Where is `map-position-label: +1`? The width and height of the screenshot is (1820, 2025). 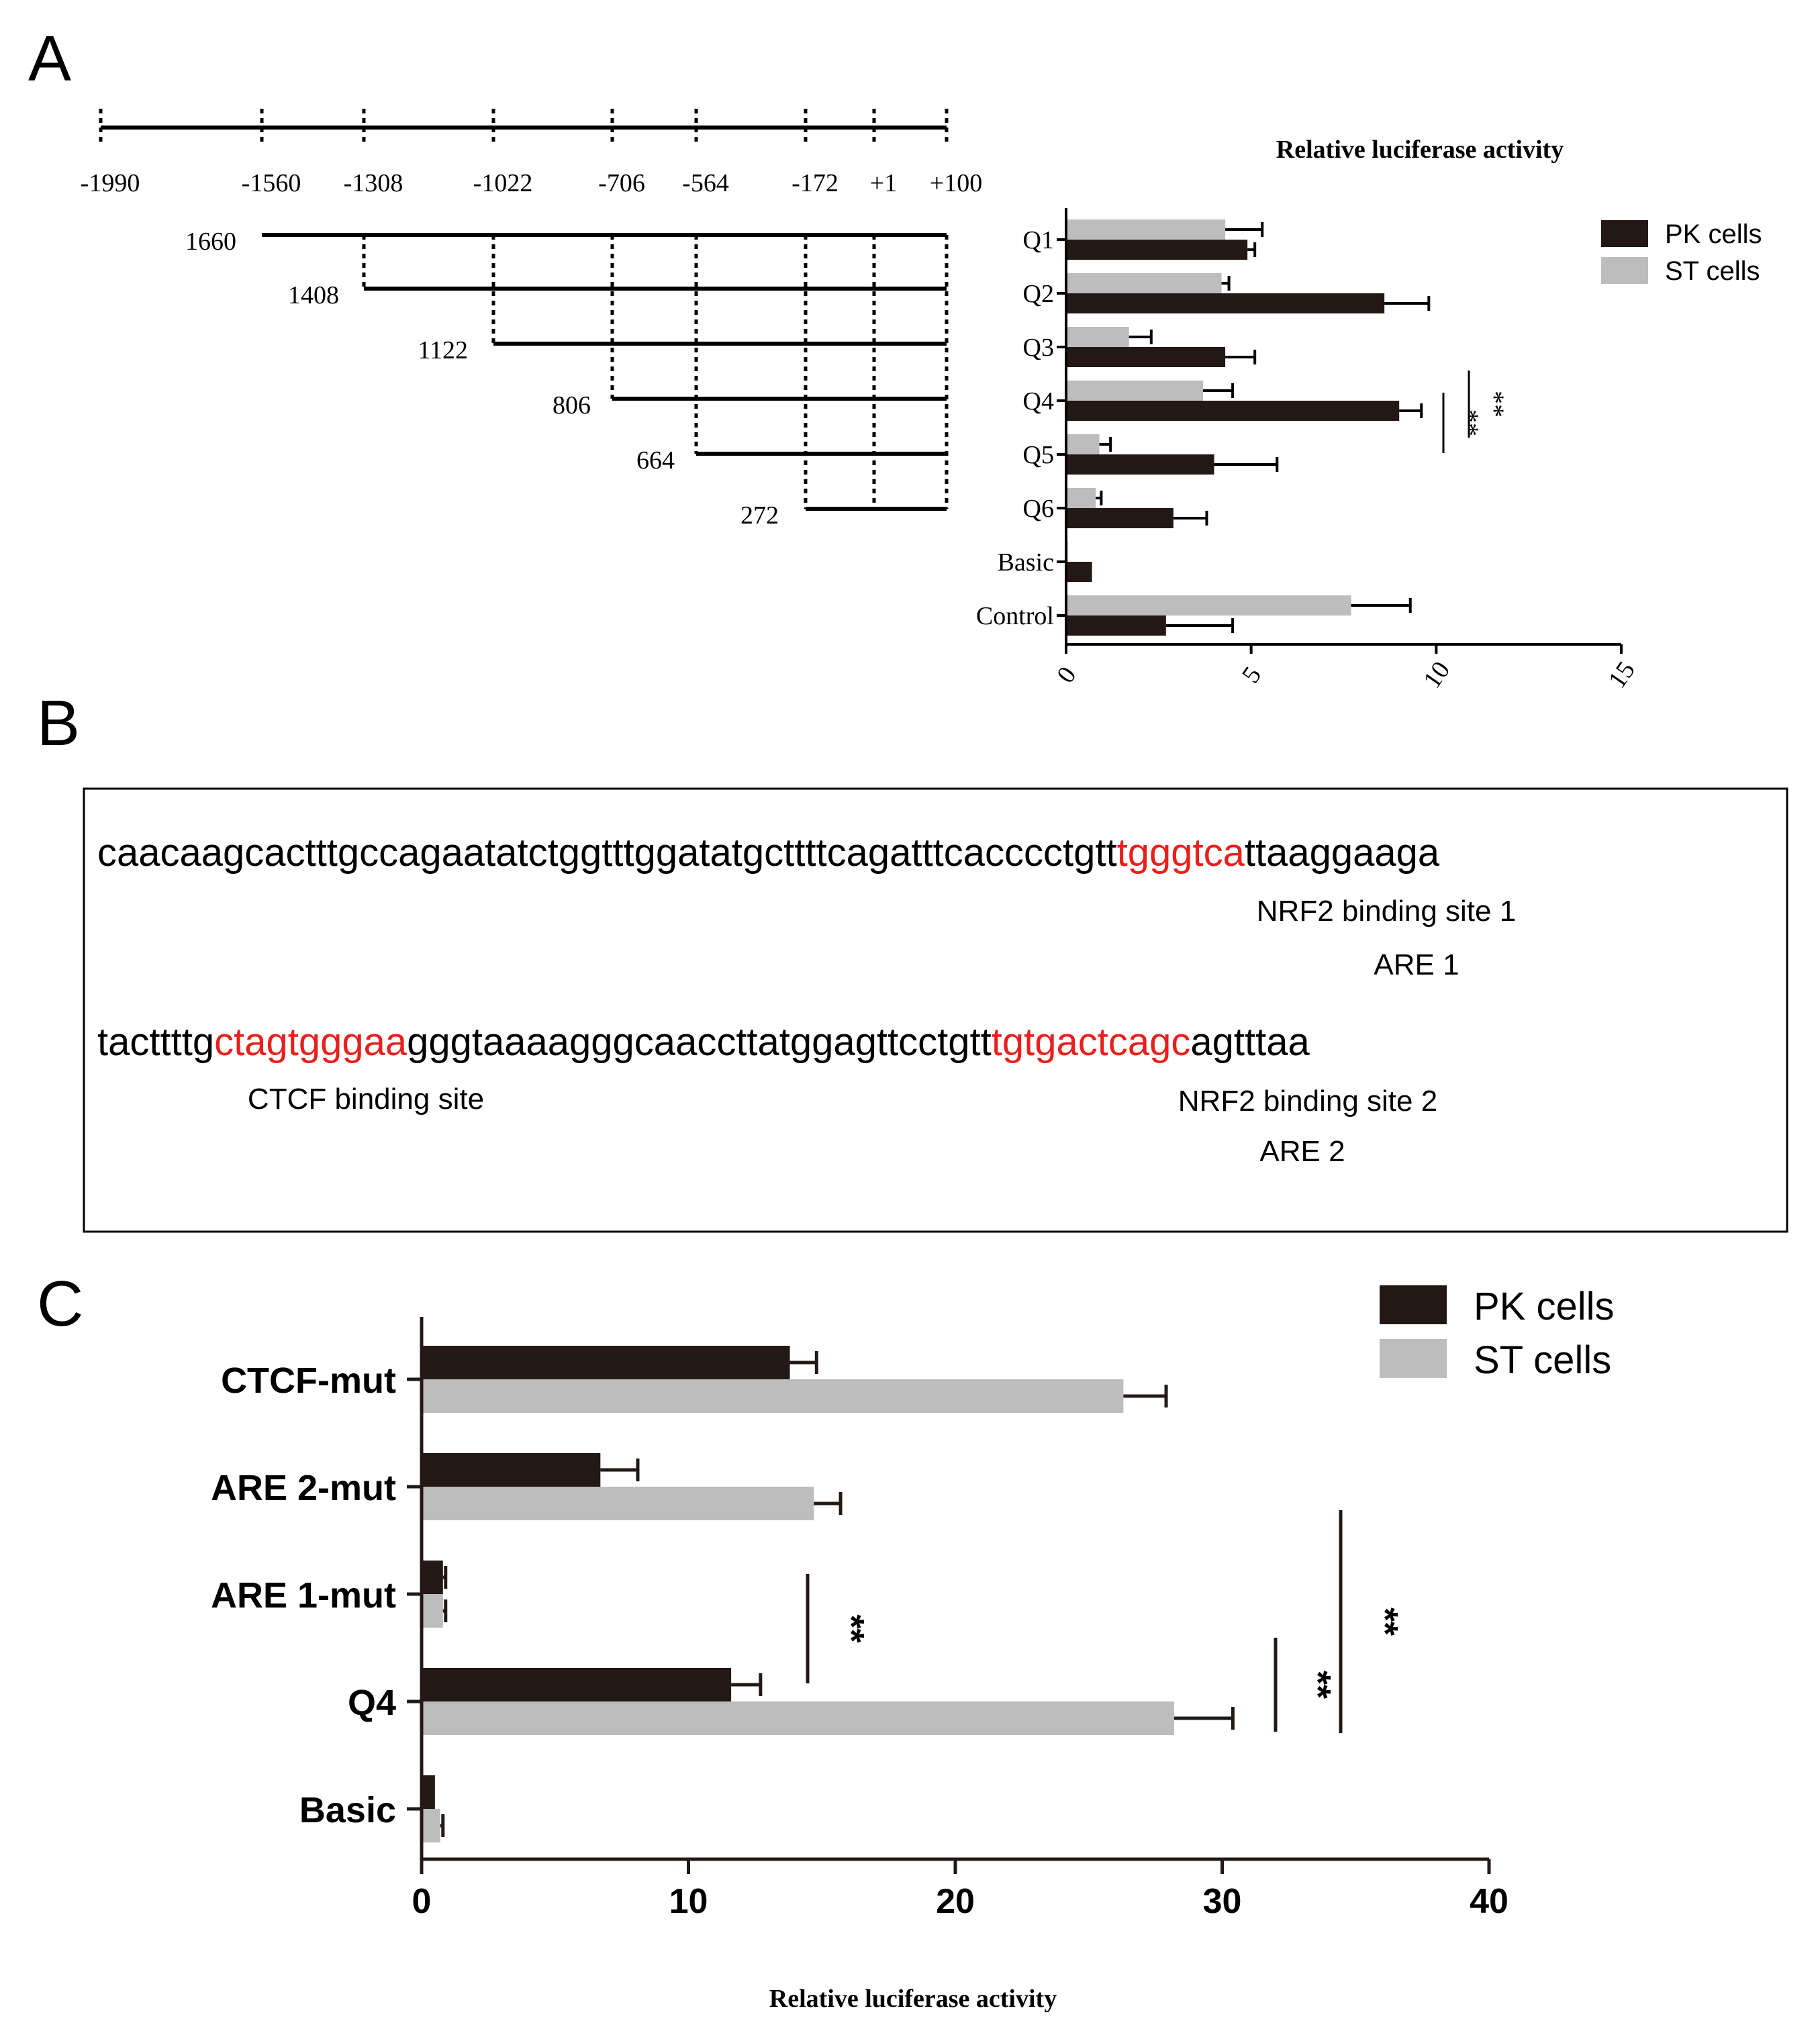
map-position-label: +1 is located at coordinates (884, 183).